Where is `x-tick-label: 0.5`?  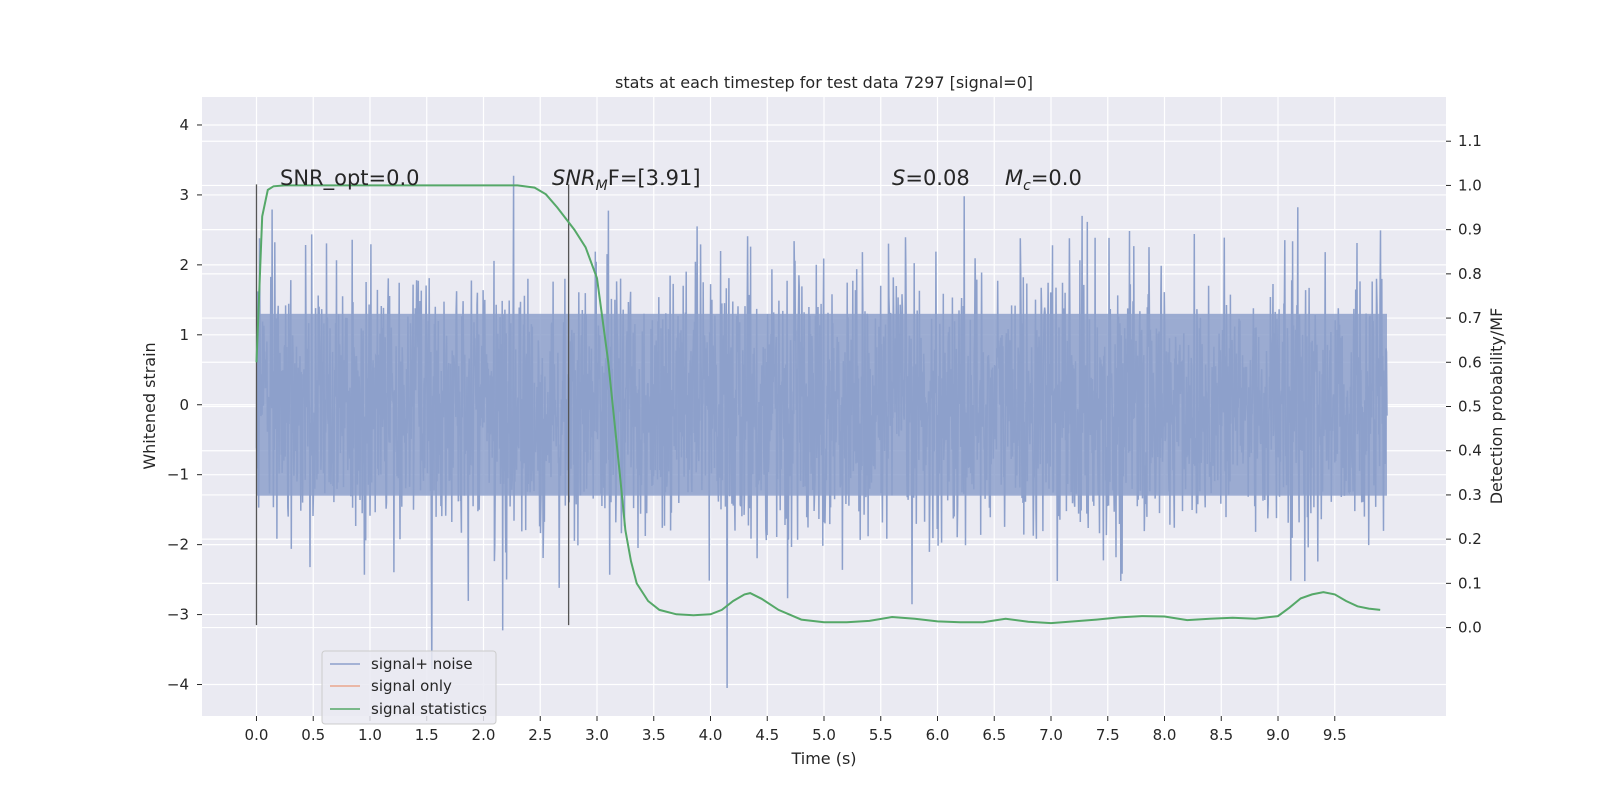
x-tick-label: 0.5 is located at coordinates (313, 735).